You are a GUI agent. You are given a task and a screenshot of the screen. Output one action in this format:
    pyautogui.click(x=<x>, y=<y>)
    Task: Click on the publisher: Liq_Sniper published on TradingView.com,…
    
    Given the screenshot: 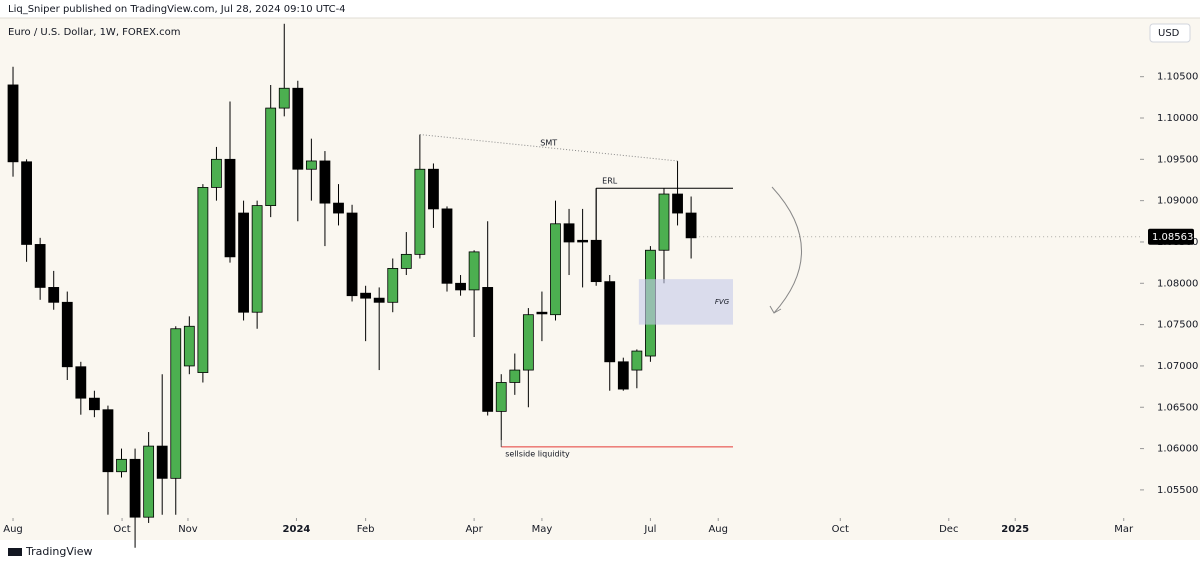 What is the action you would take?
    pyautogui.click(x=177, y=9)
    